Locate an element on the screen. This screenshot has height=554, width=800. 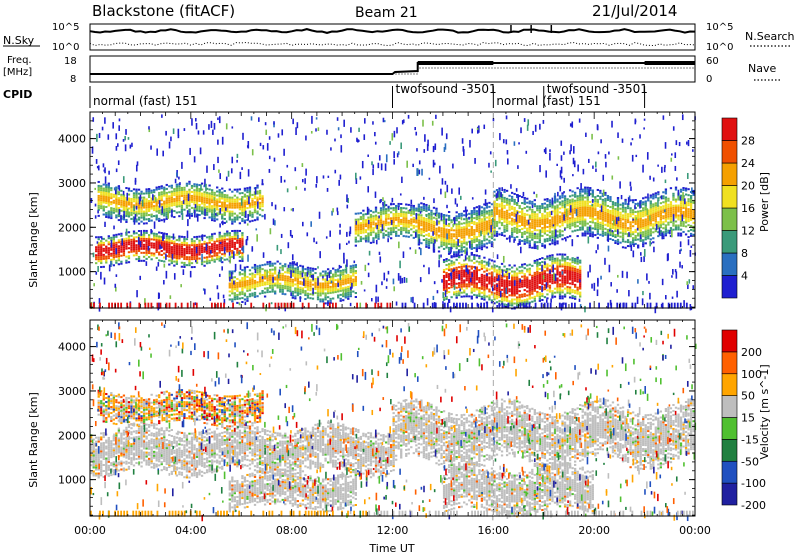
cpid-segment-label: twofsound -3501 is located at coordinates (446, 89).